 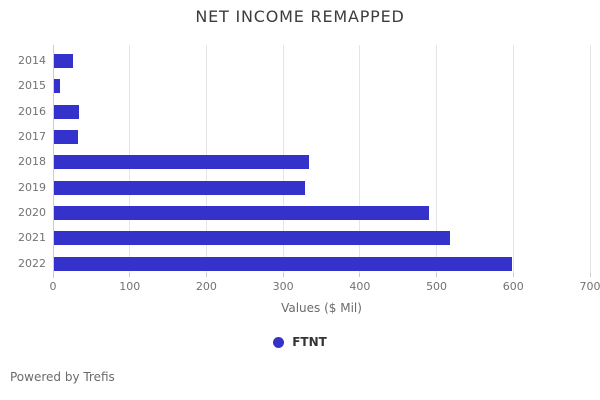 What do you see at coordinates (321, 308) in the screenshot?
I see `x-axis-title: Values ($ Mil)` at bounding box center [321, 308].